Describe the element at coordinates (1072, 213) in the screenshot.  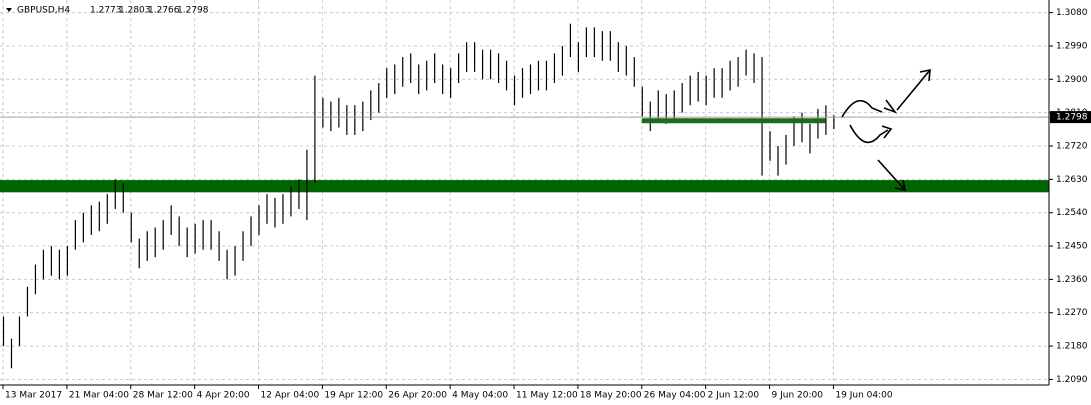
I see `y-tick-label: 1.2540` at that location.